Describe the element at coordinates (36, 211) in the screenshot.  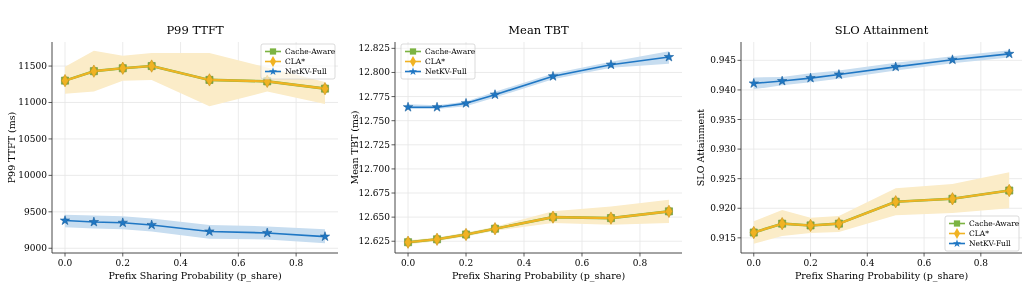
I see `y-tick-label: 9500` at that location.